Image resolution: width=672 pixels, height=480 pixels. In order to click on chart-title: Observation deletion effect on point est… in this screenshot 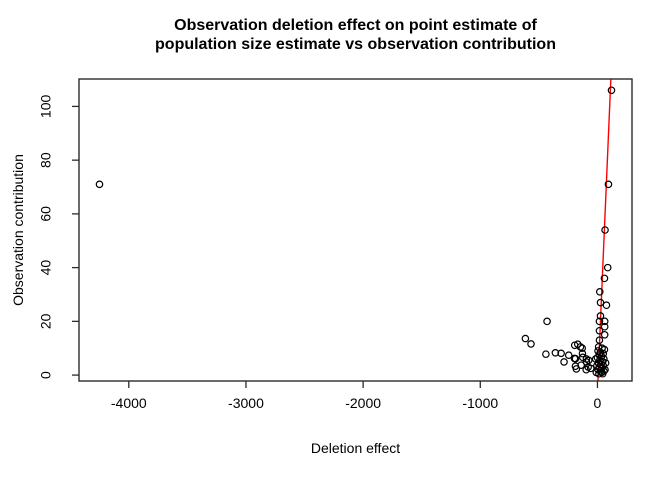, I will do `click(355, 35)`.